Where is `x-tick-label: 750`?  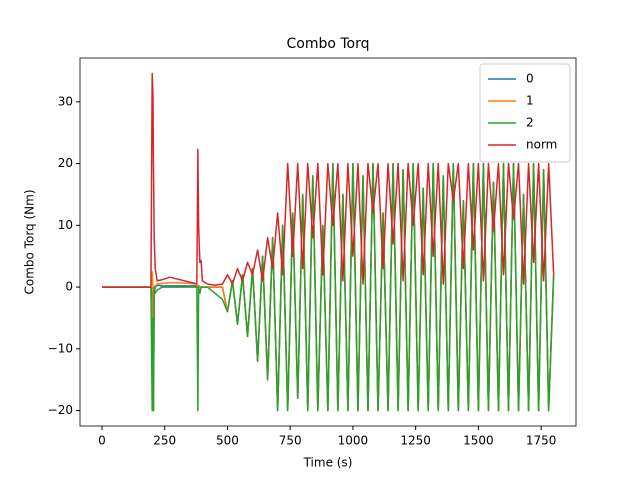 x-tick-label: 750 is located at coordinates (290, 441).